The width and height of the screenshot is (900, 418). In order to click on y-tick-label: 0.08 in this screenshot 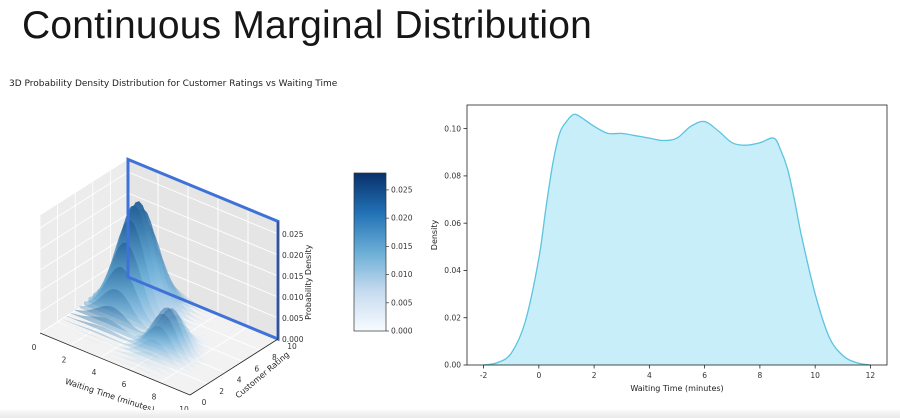, I will do `click(452, 176)`.